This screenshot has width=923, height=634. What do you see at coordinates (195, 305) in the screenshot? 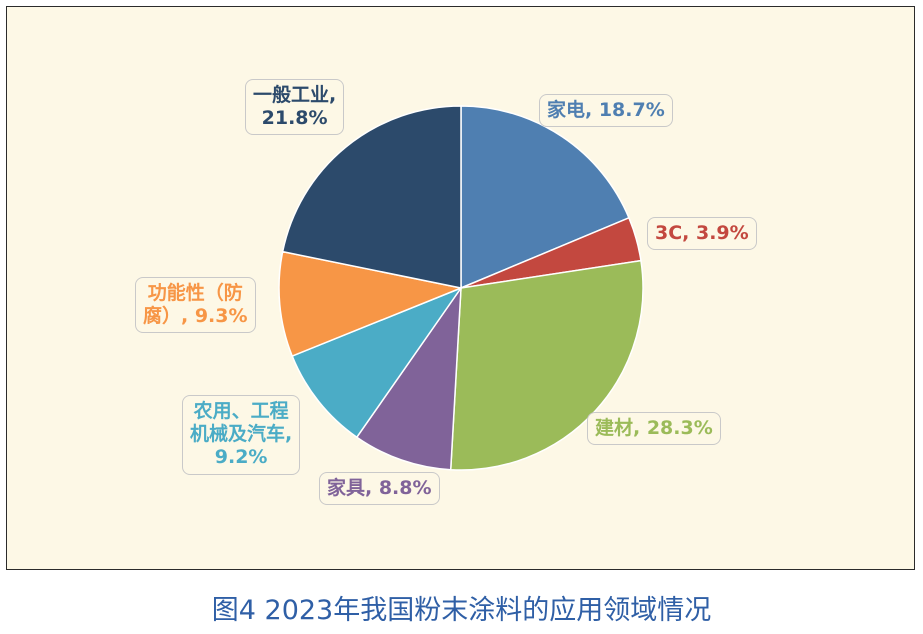
I see `slice-label: 功能性（防 腐）, 9.3%` at bounding box center [195, 305].